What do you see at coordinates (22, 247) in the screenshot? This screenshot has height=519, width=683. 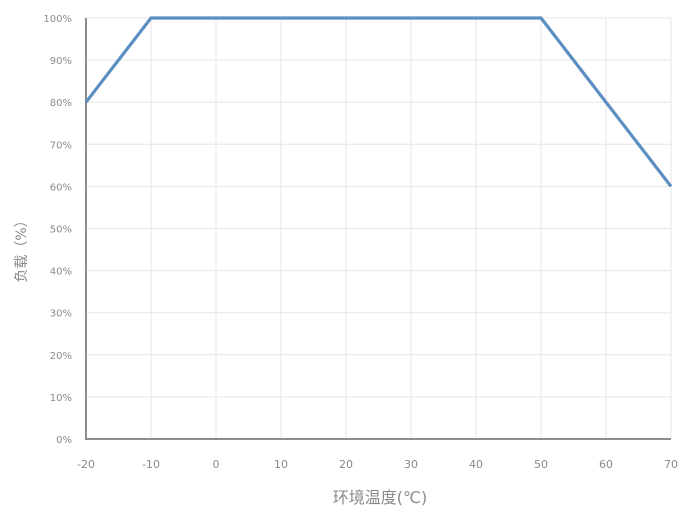 I see `y-axis-label: 负载（%）` at bounding box center [22, 247].